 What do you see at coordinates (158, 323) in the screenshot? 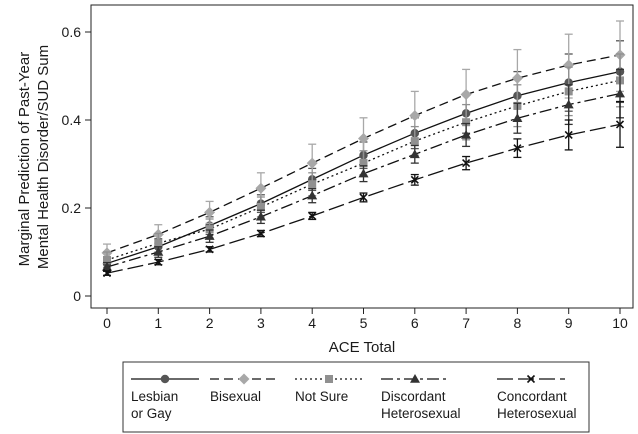
I see `x-tick-label: 1` at bounding box center [158, 323].